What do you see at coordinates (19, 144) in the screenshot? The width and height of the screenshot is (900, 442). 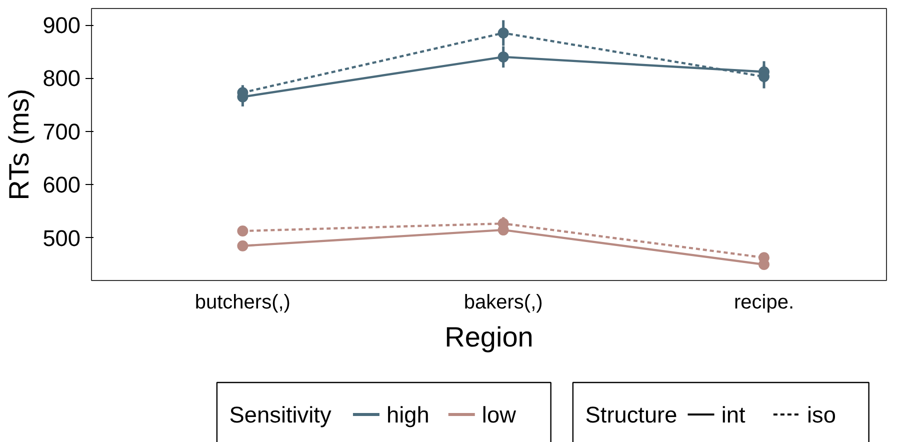 I see `y-axis-title: RTs (ms)` at bounding box center [19, 144].